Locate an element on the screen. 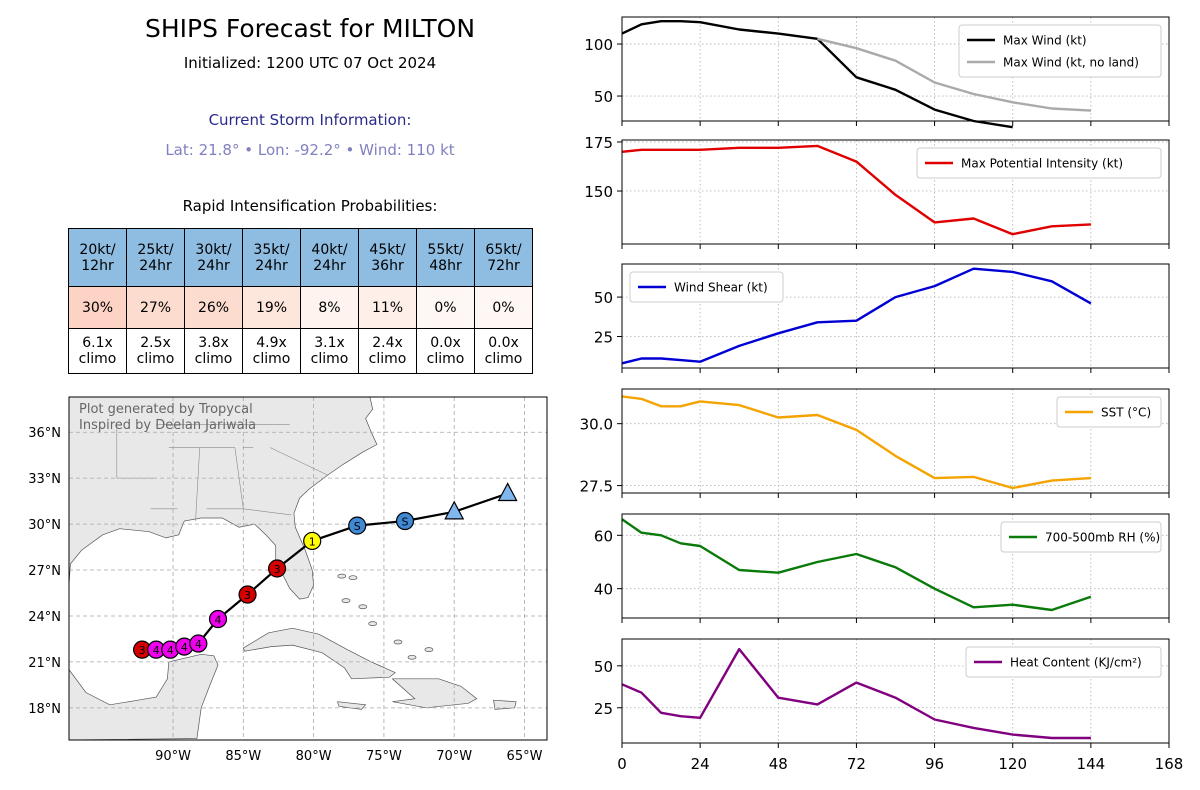 The height and width of the screenshot is (790, 1200). lon-tick-label: 85°W is located at coordinates (243, 756).